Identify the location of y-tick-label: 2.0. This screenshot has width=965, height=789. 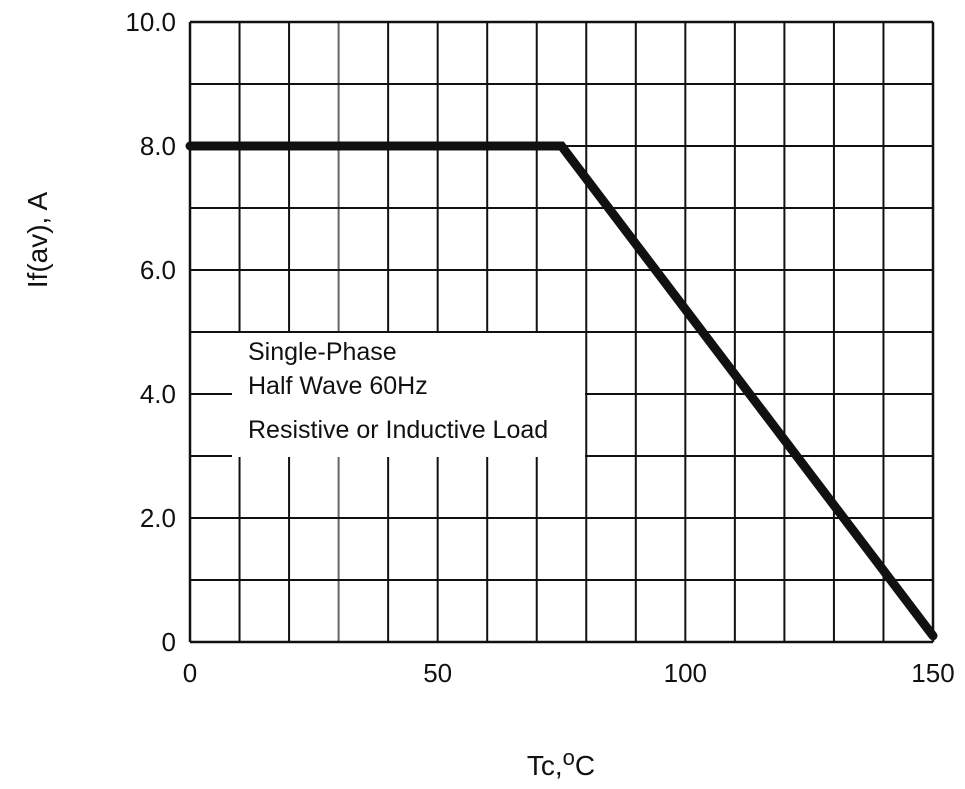
(158, 518).